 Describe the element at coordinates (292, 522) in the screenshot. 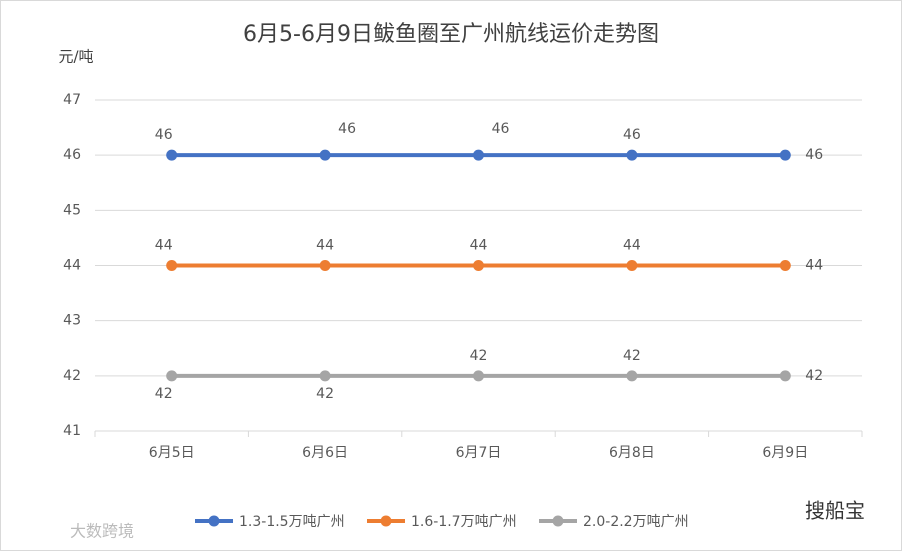

I see `legend-label: 1.3-1.5万吨广州` at that location.